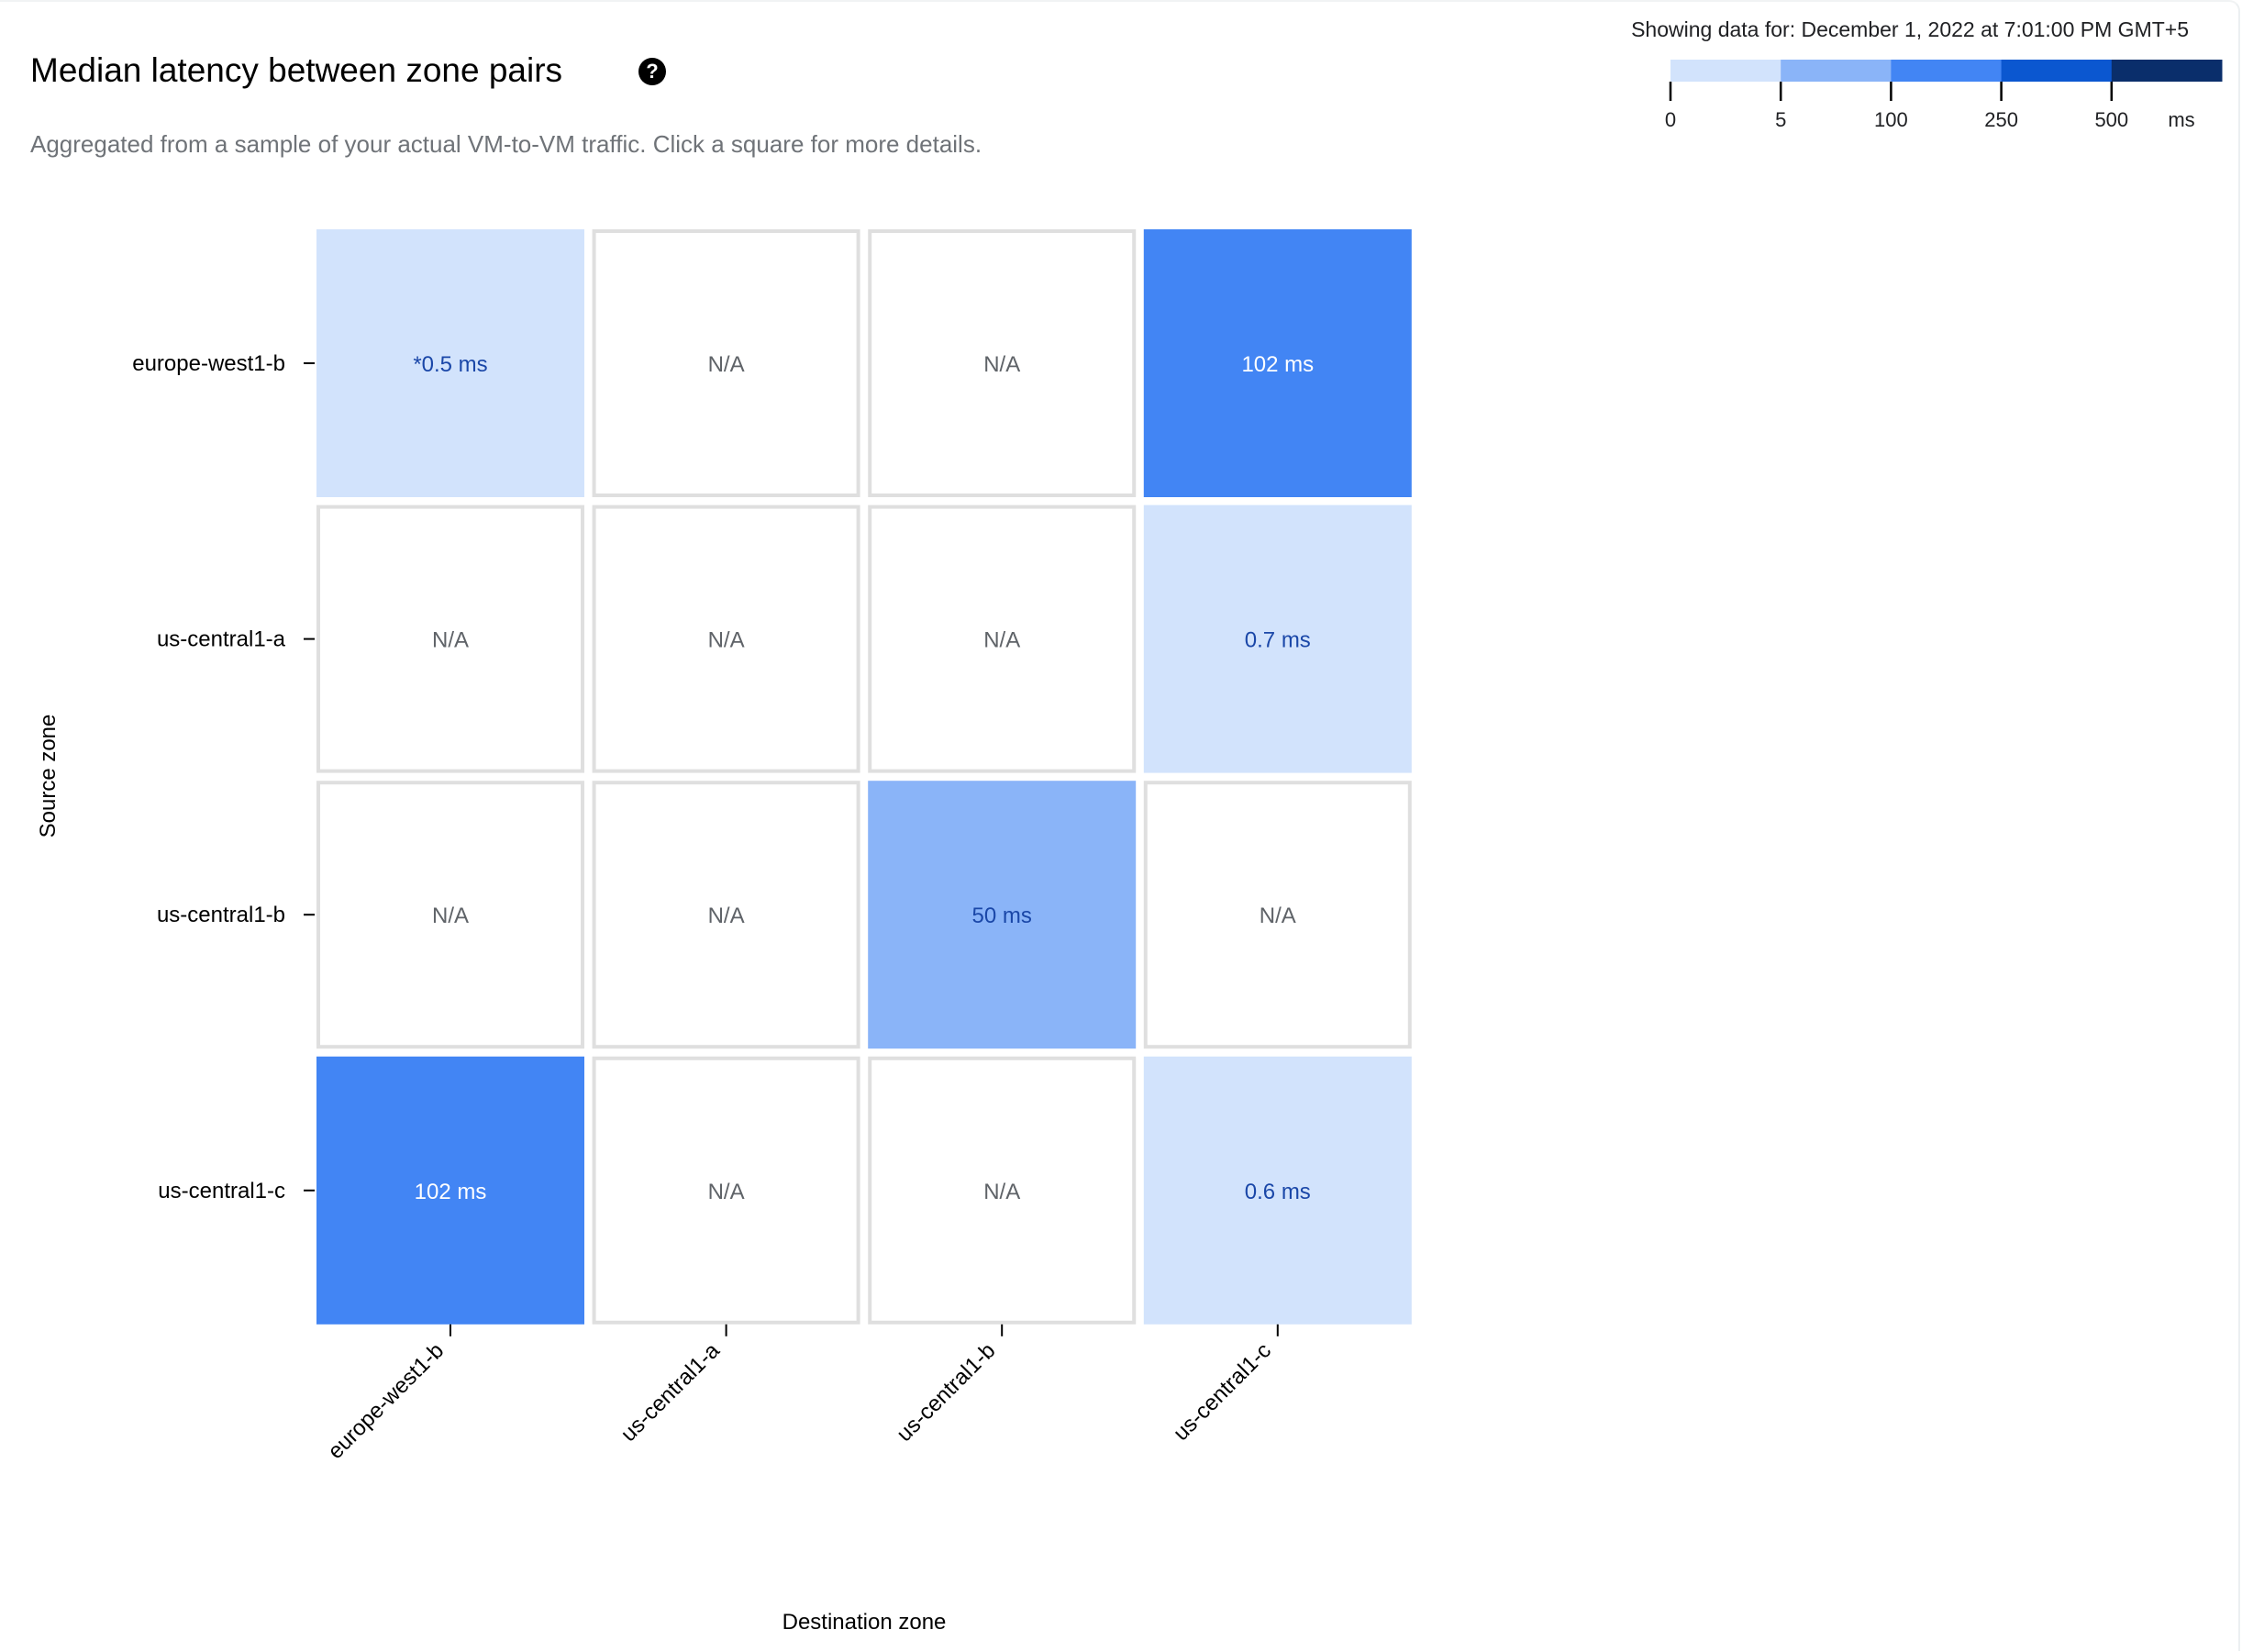  What do you see at coordinates (221, 1191) in the screenshot?
I see `y-tick-label: us-central1-c` at bounding box center [221, 1191].